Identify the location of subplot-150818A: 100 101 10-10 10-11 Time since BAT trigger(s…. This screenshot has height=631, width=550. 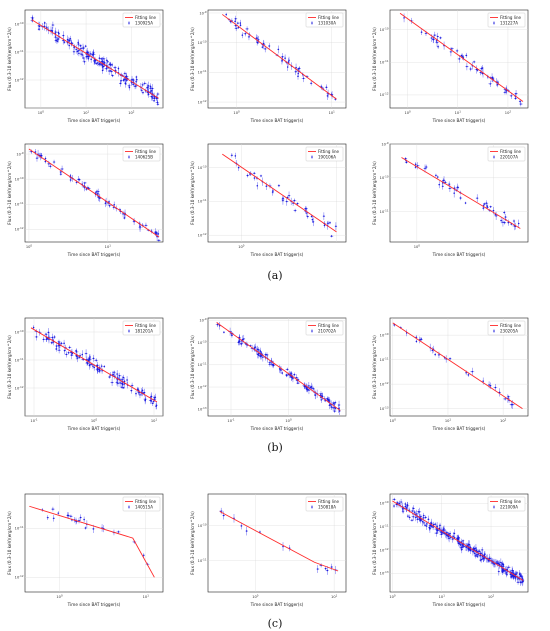
(268, 550).